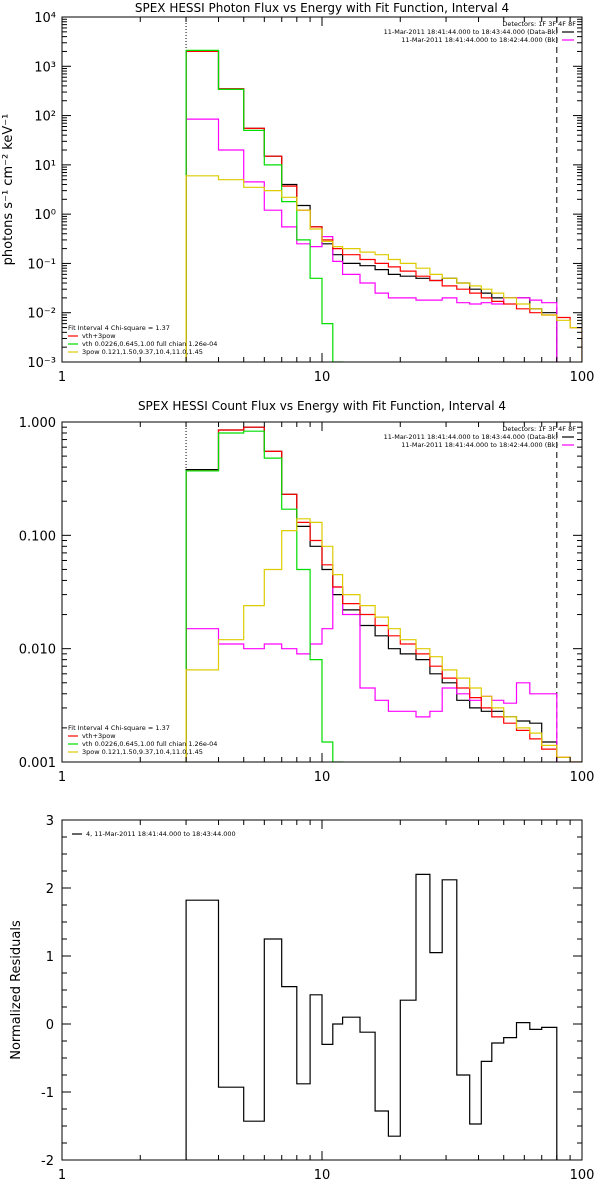 The height and width of the screenshot is (1200, 600). I want to click on y-tick-label: 10⁻¹, so click(41, 264).